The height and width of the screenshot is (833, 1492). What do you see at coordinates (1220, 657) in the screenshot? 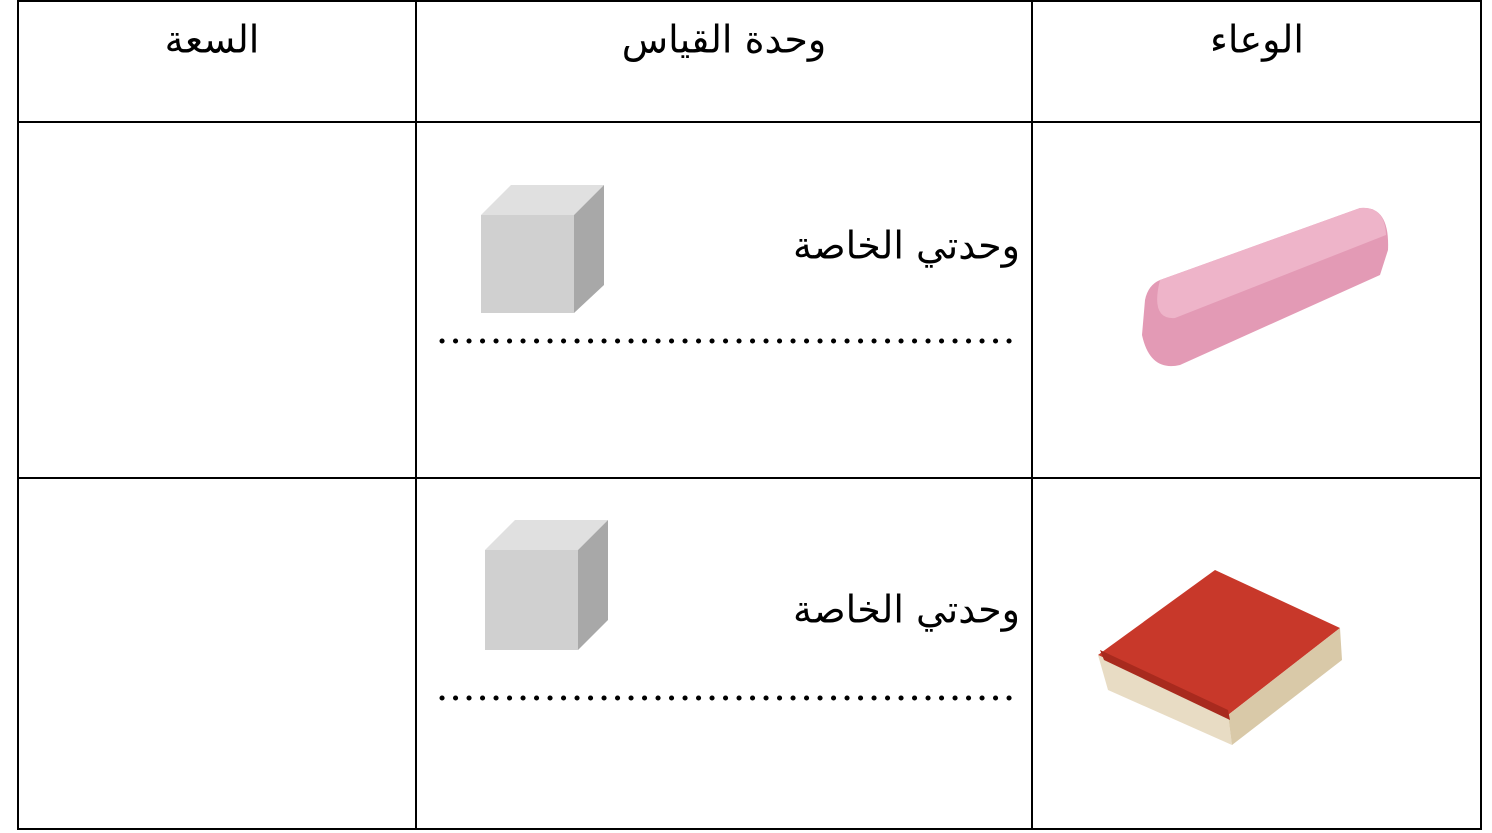
I see `book-image` at bounding box center [1220, 657].